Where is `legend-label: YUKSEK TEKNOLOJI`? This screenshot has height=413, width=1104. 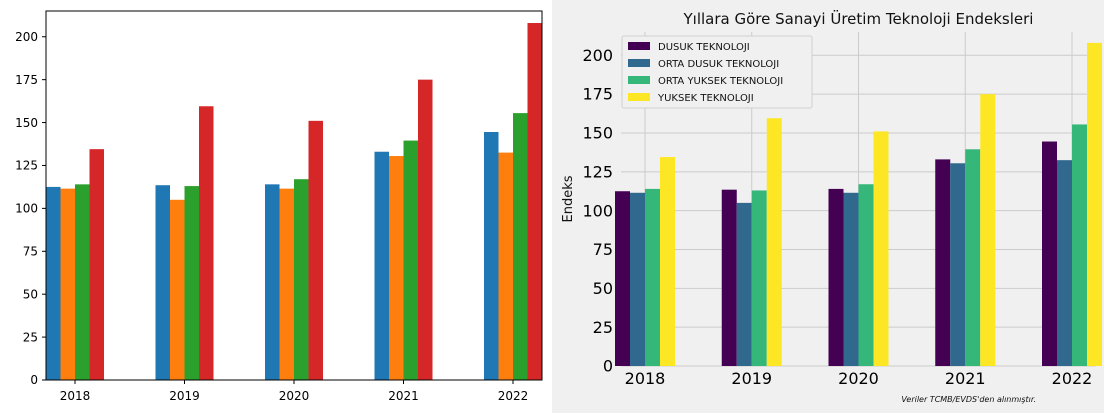 legend-label: YUKSEK TEKNOLOJI is located at coordinates (705, 98).